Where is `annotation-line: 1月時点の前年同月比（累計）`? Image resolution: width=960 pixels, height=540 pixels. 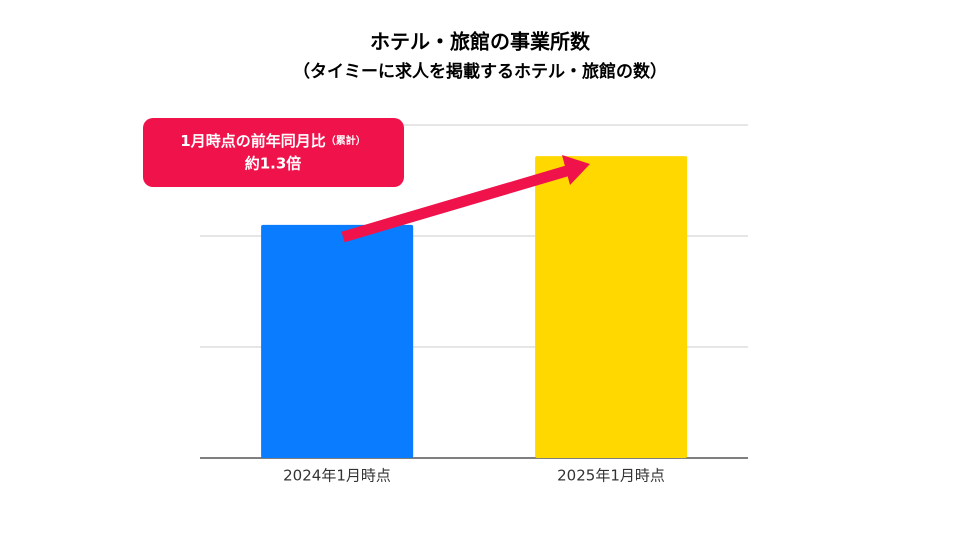 annotation-line: 1月時点の前年同月比（累計） is located at coordinates (272, 141).